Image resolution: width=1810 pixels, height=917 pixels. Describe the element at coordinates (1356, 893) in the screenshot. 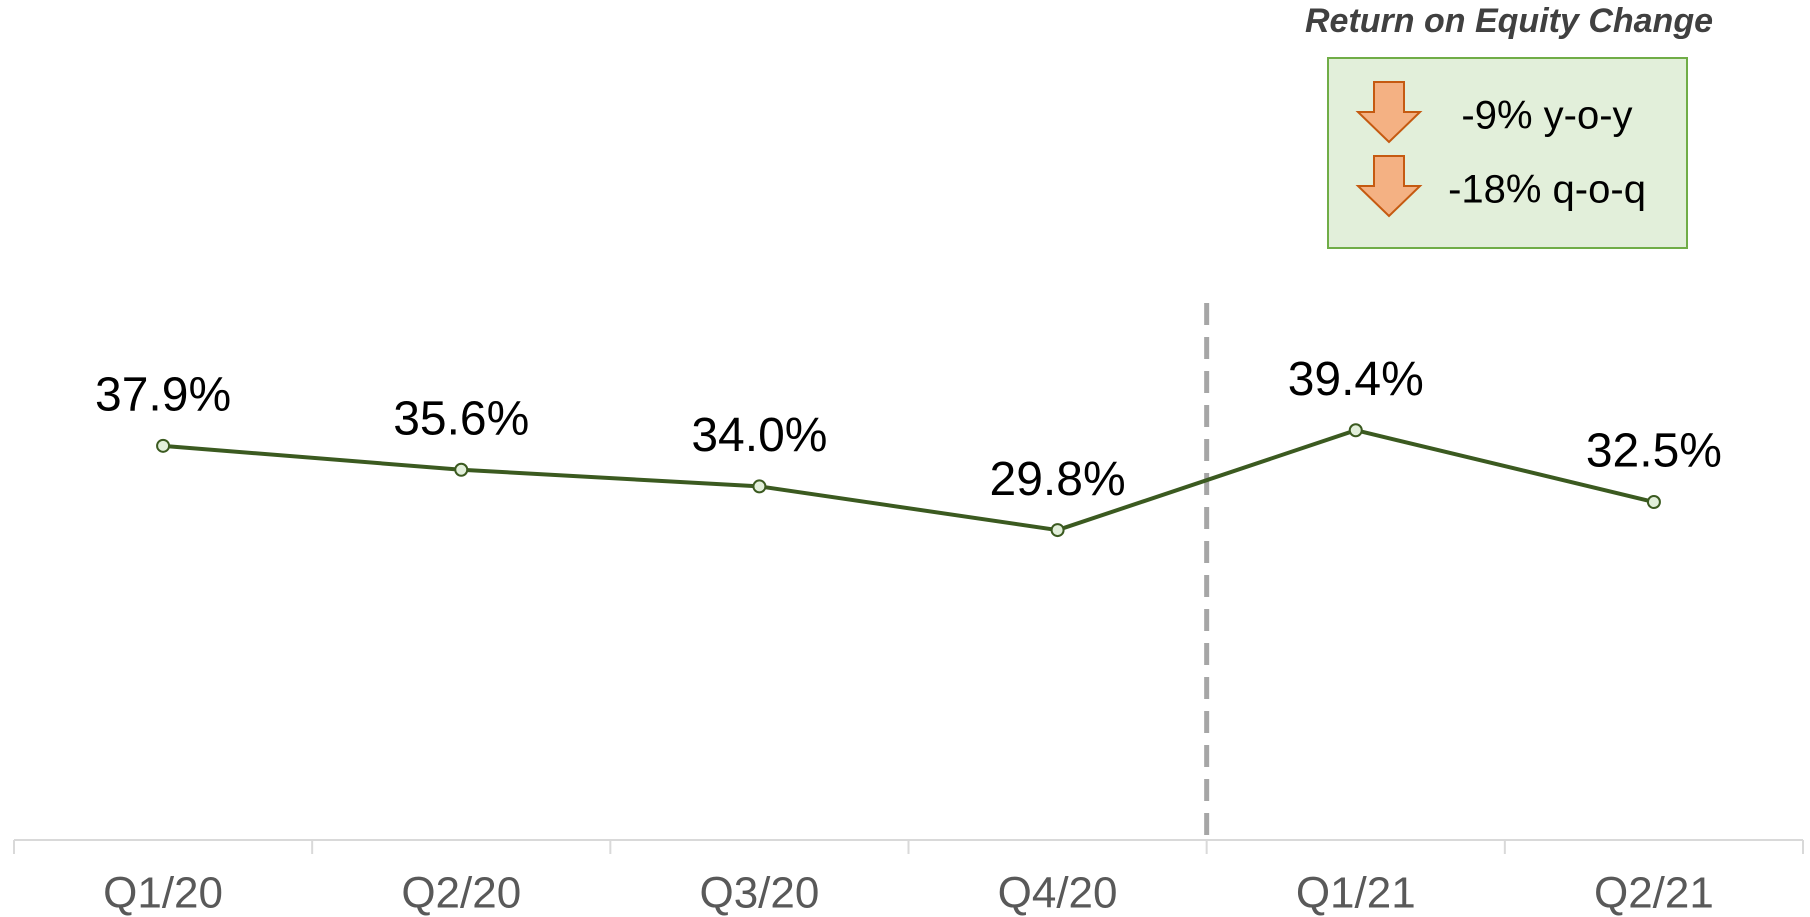

I see `x-tick-label: Q1/21` at that location.